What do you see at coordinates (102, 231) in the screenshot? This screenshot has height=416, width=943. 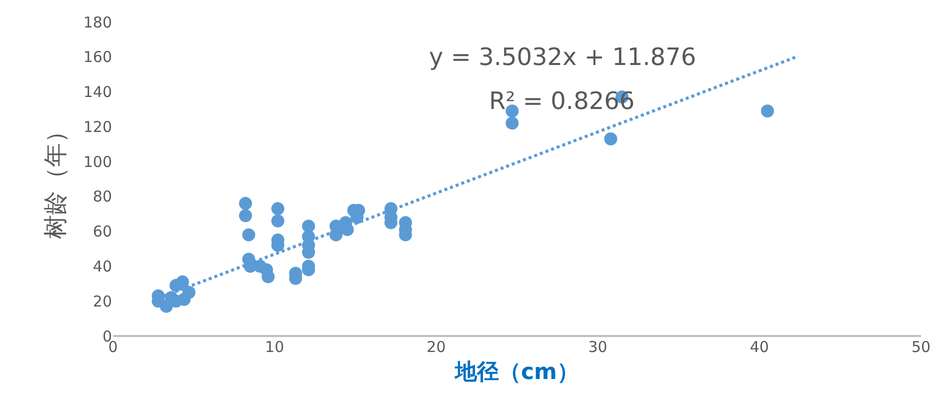 I see `y-tick-label: 60` at bounding box center [102, 231].